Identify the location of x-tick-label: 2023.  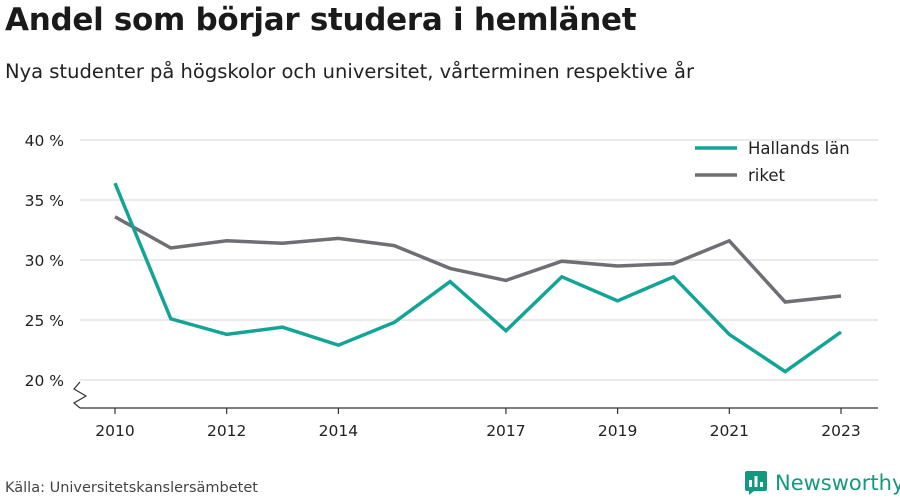
(840, 431).